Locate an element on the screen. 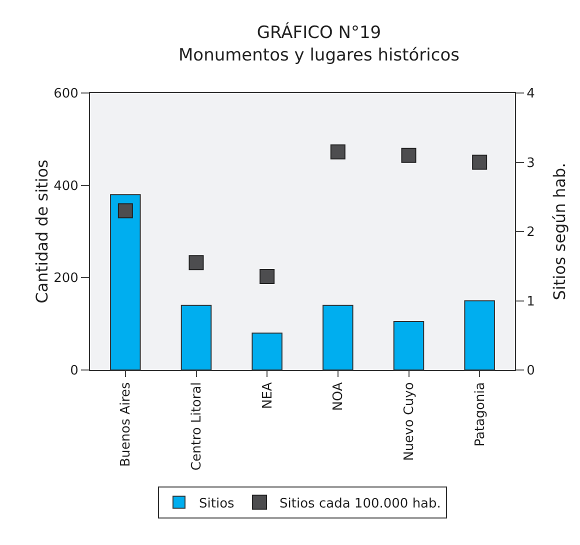  x-tick-label: Centro Litoral is located at coordinates (196, 426).